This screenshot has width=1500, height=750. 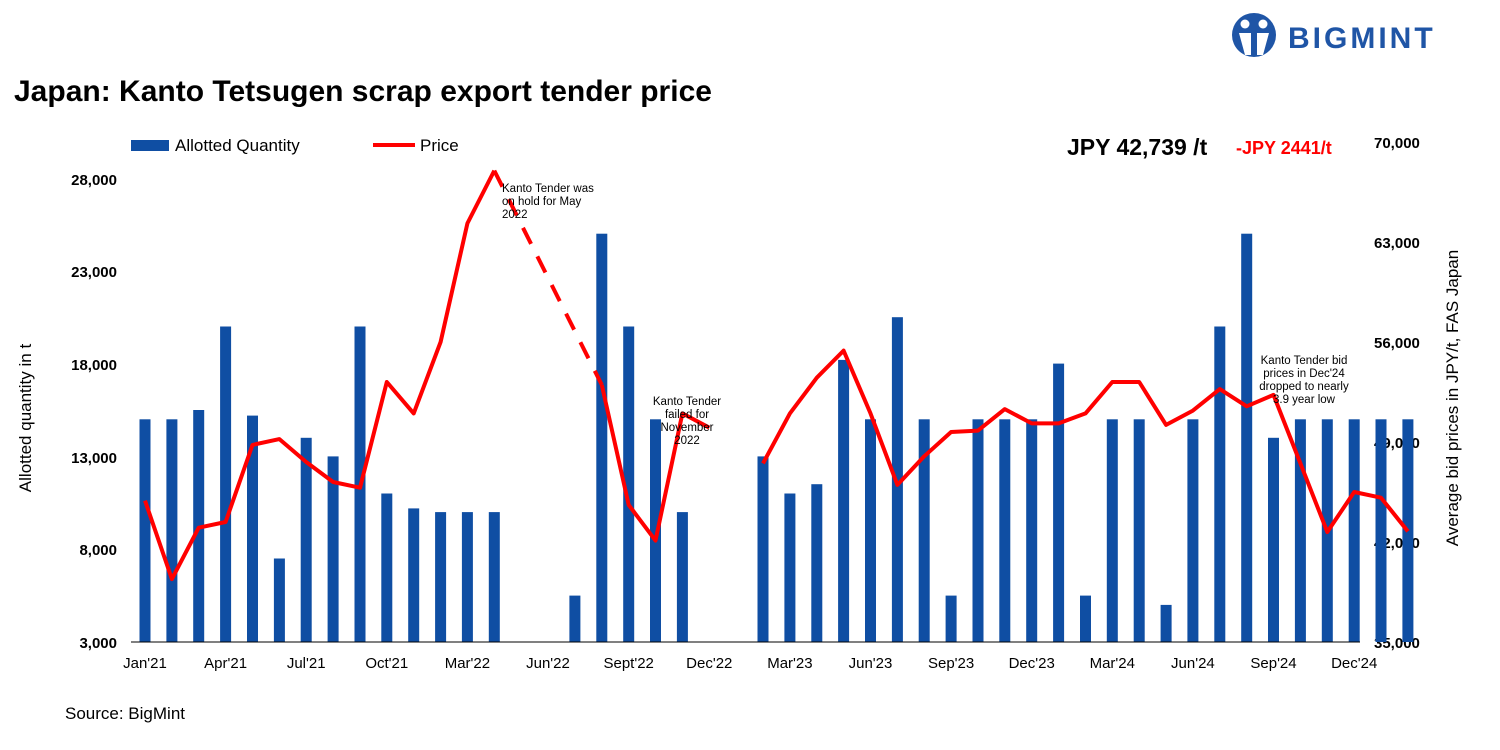 What do you see at coordinates (1139, 530) in the screenshot?
I see `bar-Feb'24` at bounding box center [1139, 530].